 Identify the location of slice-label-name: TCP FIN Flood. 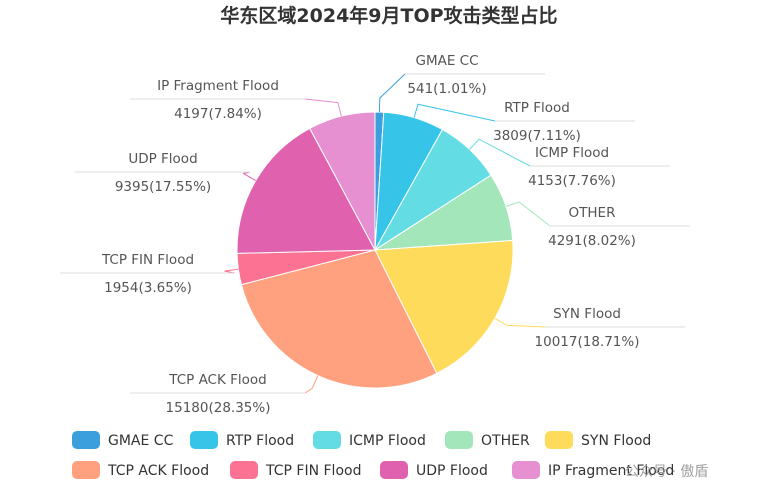
(147, 260).